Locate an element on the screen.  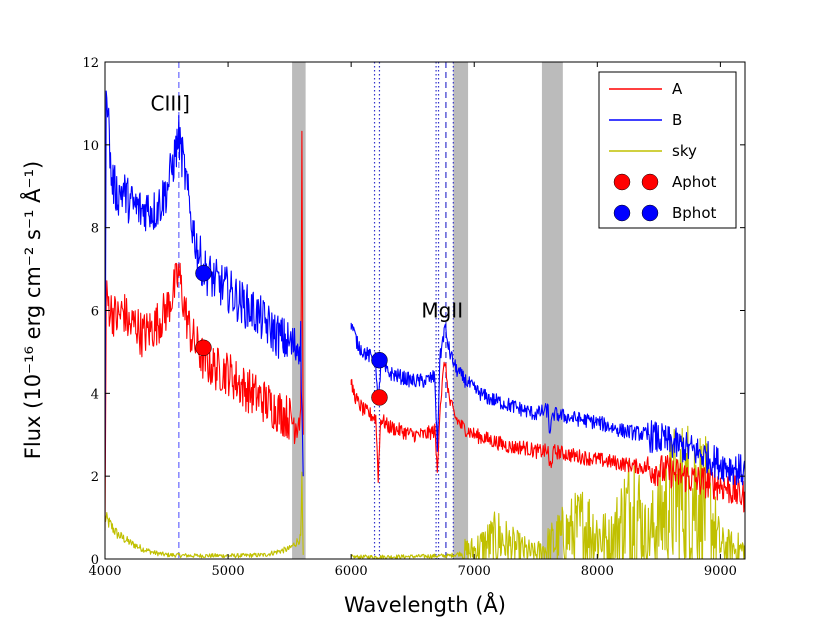
x-tick-label: 5000 is located at coordinates (228, 571).